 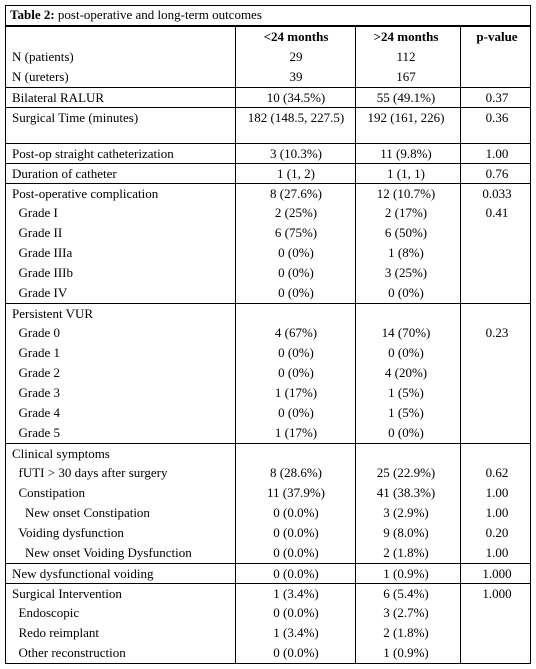 What do you see at coordinates (497, 193) in the screenshot?
I see `p-value-cell: 0.033` at bounding box center [497, 193].